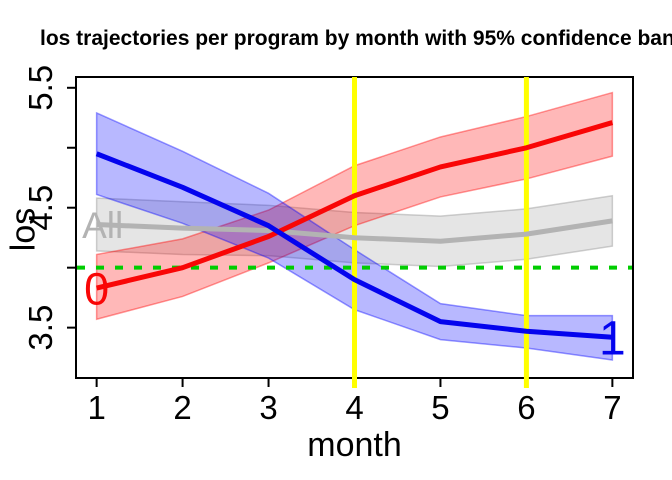 This screenshot has width=672, height=480. I want to click on y-tick-label: 4.5, so click(40, 208).